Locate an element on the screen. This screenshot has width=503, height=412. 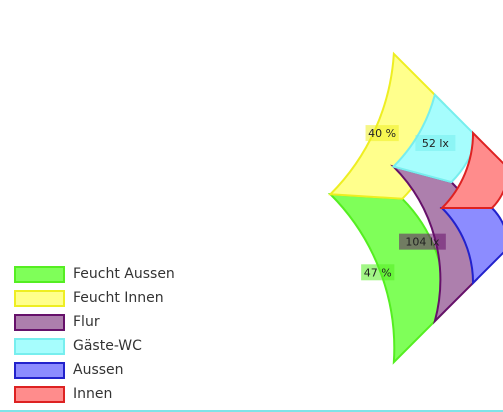
legend-label: Innen is located at coordinates (92, 394).